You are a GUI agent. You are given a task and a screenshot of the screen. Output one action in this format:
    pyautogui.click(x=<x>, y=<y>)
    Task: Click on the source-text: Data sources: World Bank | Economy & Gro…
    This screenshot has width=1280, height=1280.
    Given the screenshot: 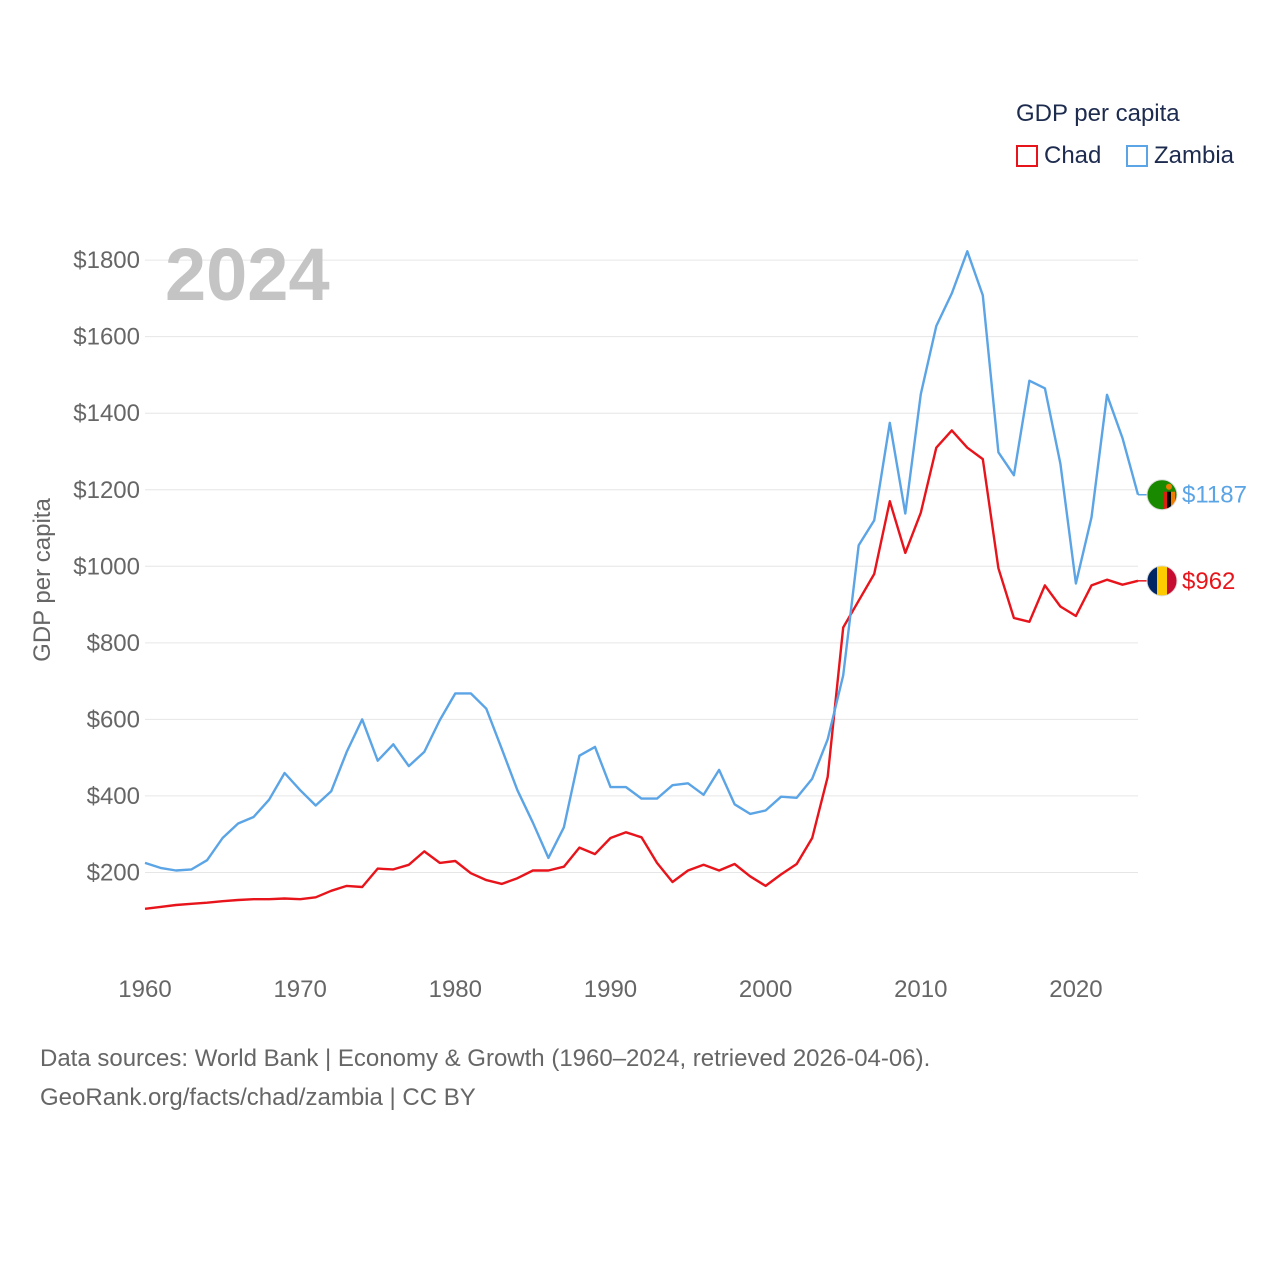 What is the action you would take?
    pyautogui.click(x=485, y=1058)
    